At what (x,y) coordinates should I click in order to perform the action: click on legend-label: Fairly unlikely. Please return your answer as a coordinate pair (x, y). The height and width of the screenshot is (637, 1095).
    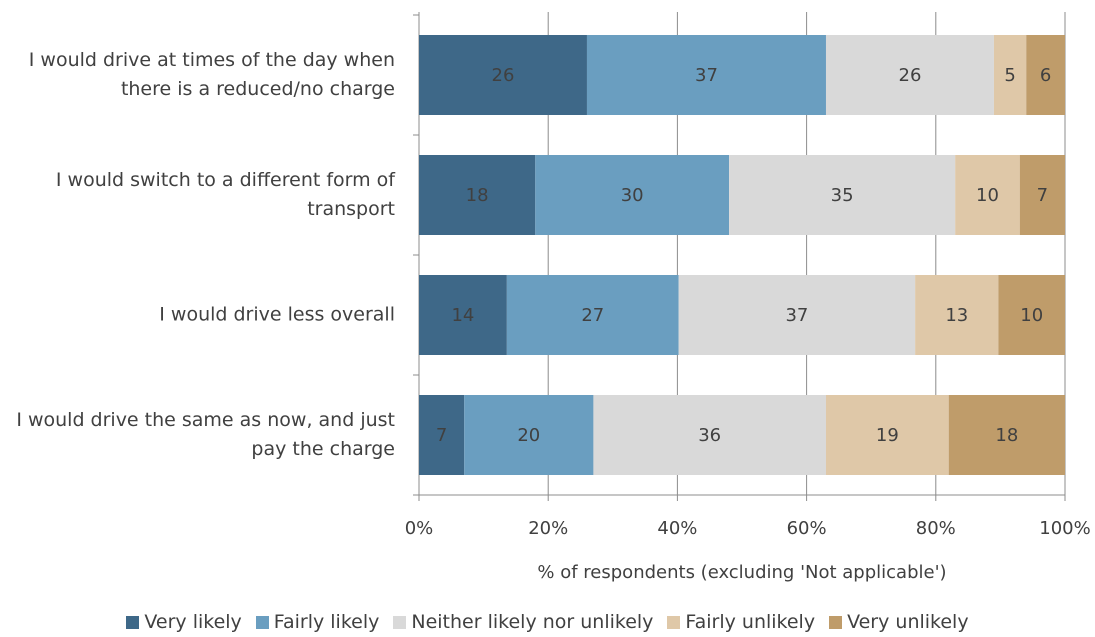
    Looking at the image, I should click on (750, 622).